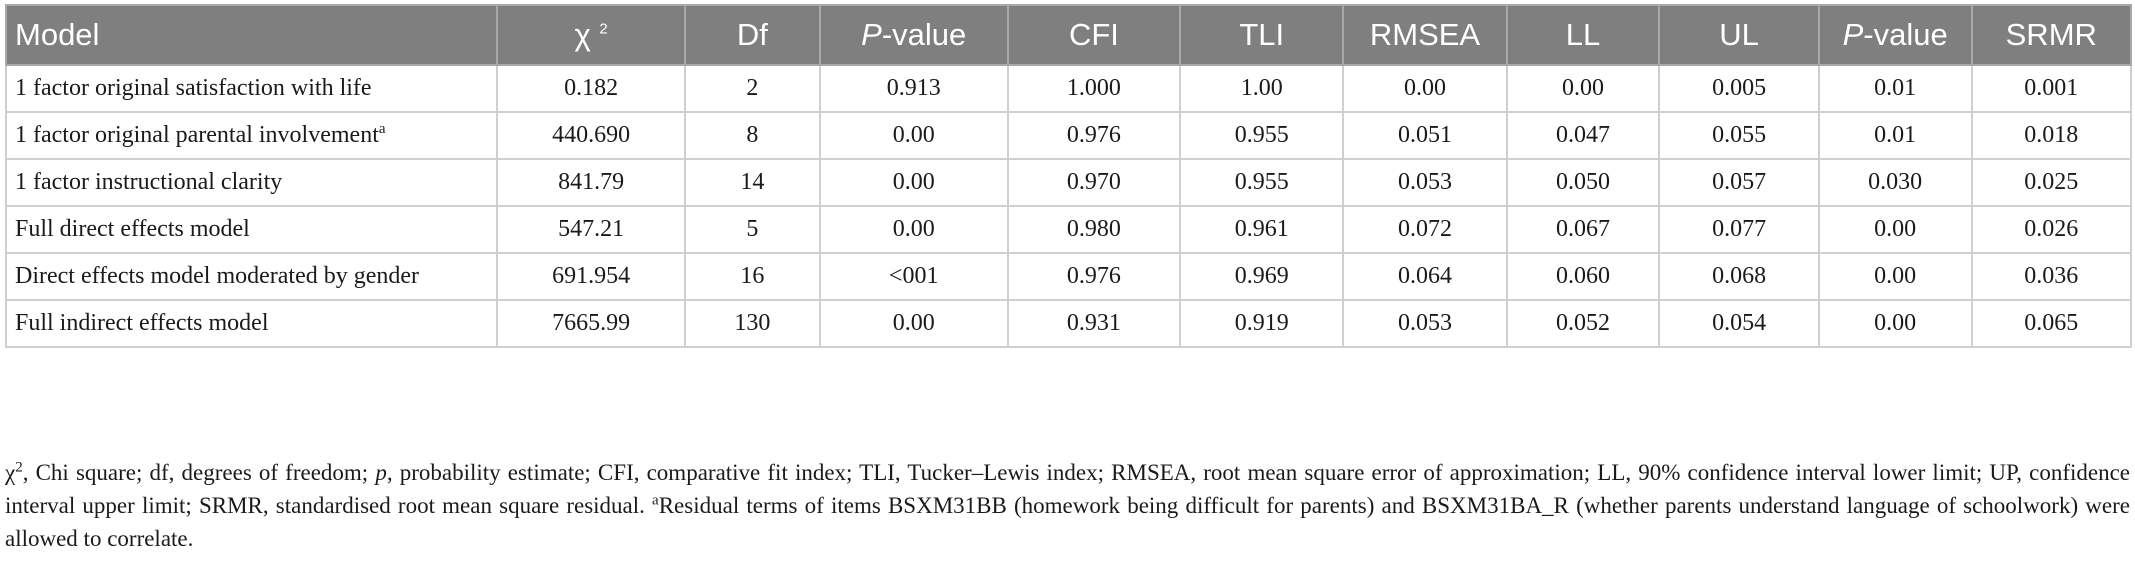 The width and height of the screenshot is (2135, 574). Describe the element at coordinates (1262, 88) in the screenshot. I see `cell-tli: 1.00` at that location.